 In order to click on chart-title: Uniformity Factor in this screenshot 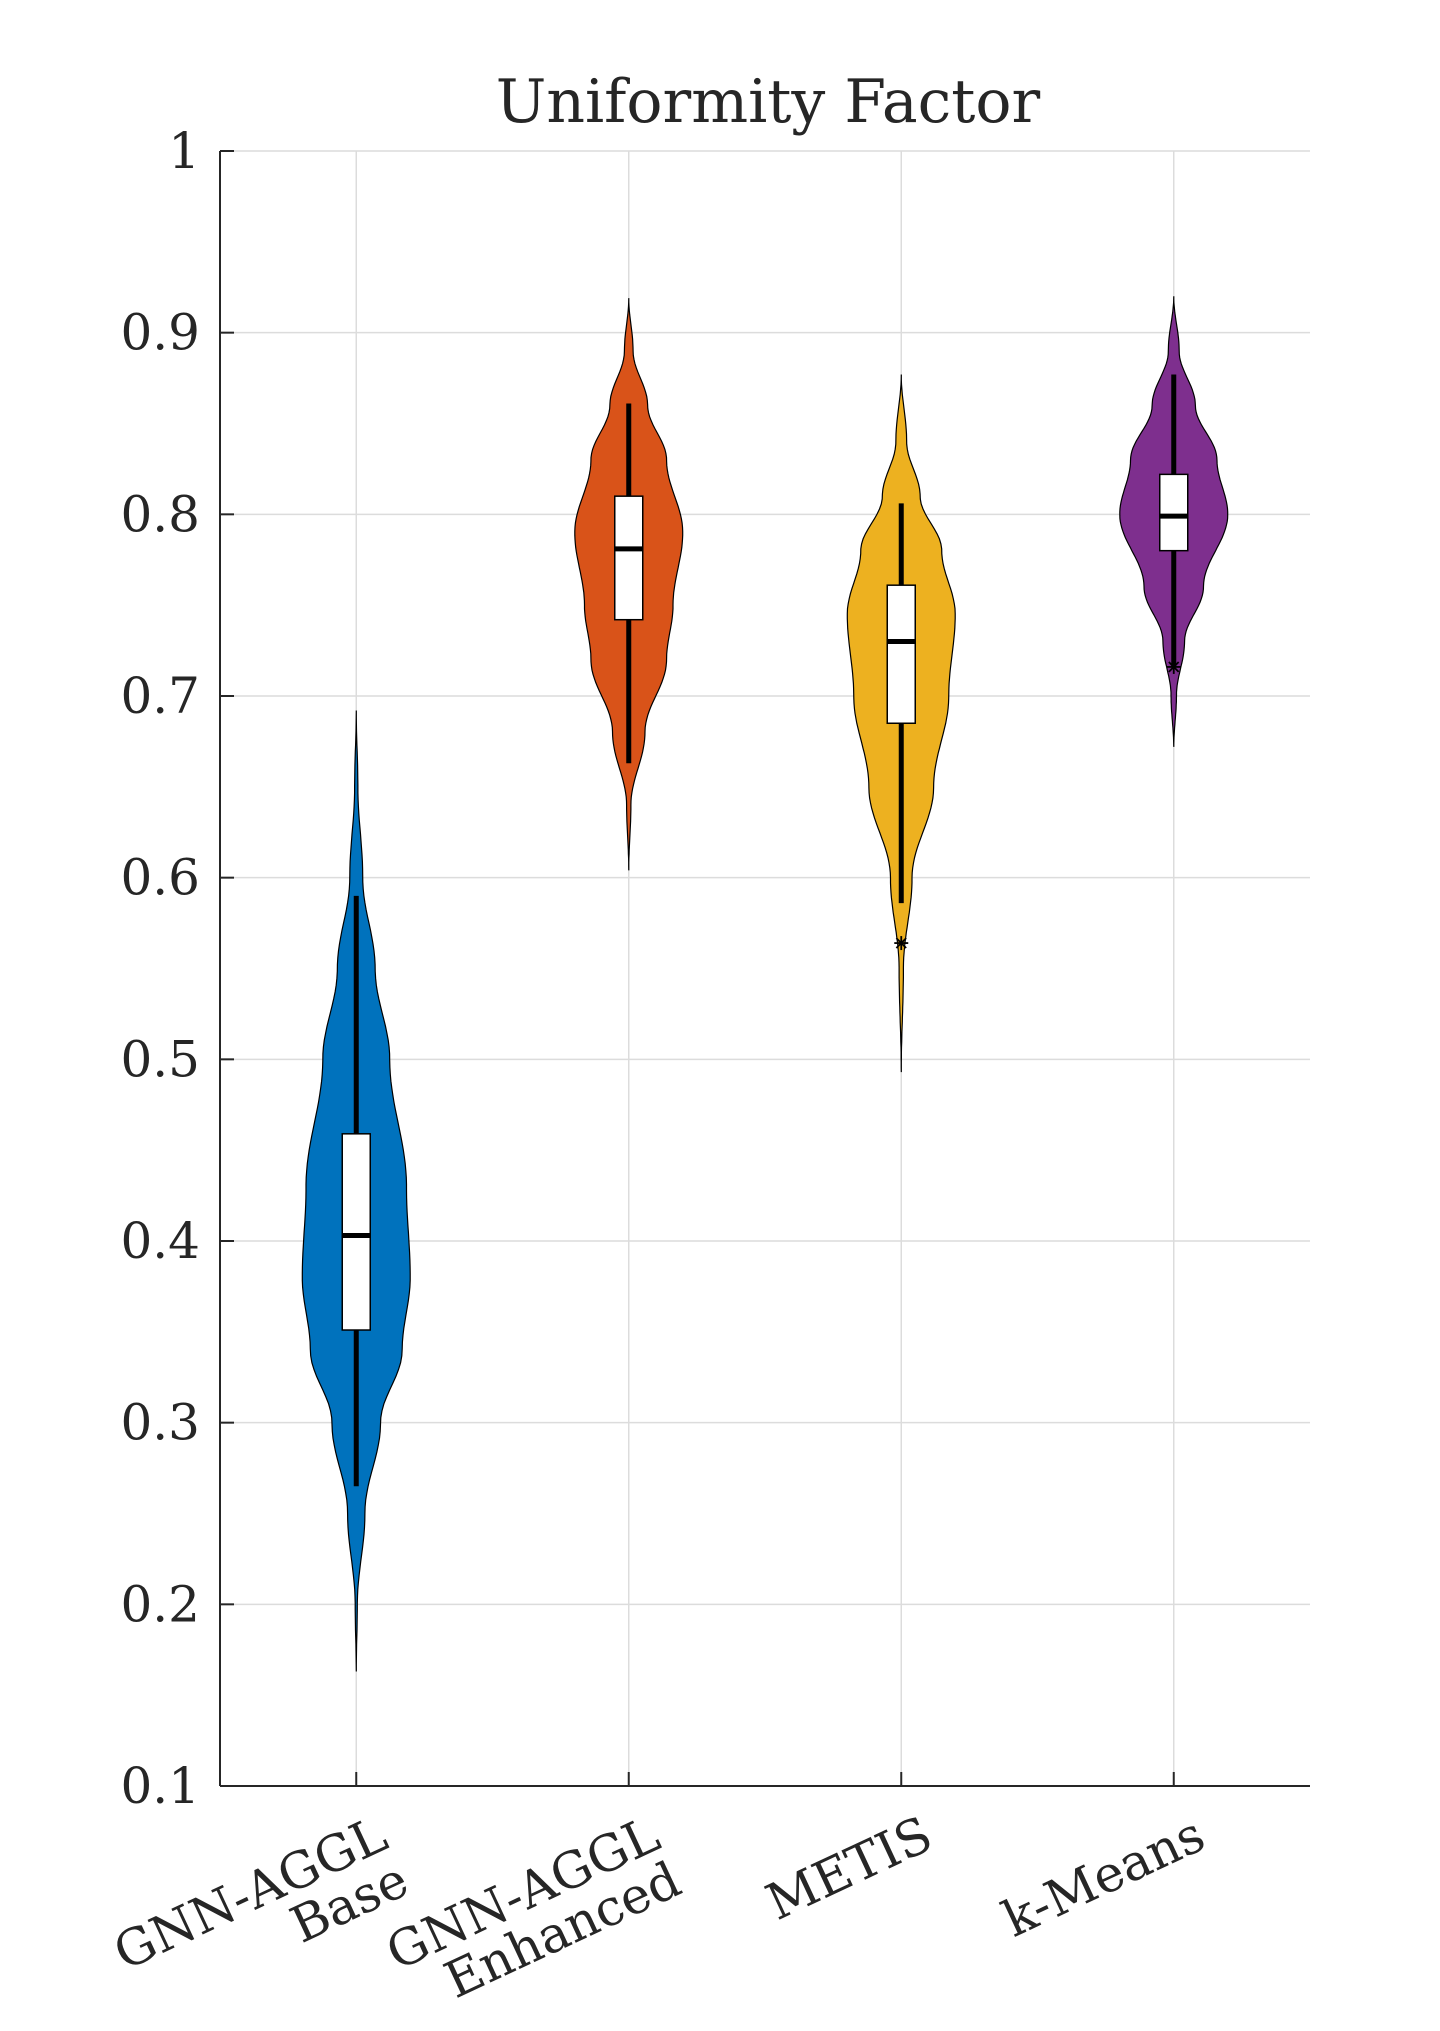, I will do `click(768, 102)`.